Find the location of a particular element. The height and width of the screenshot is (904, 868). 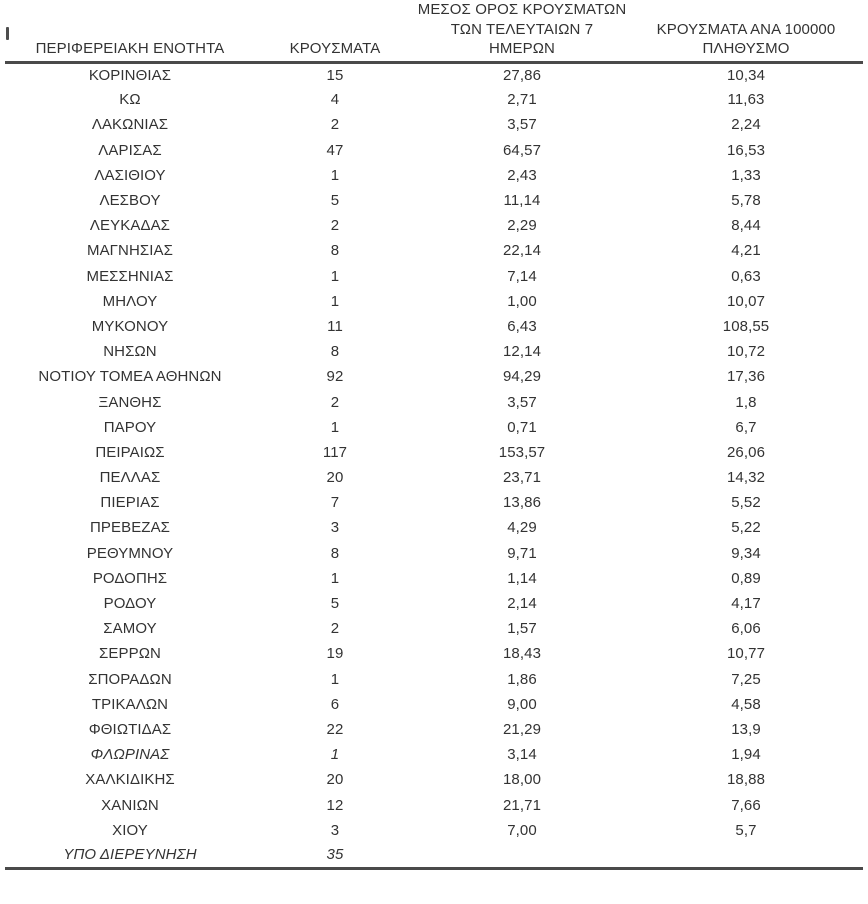

avg7-cell: 21,29 is located at coordinates (522, 729).